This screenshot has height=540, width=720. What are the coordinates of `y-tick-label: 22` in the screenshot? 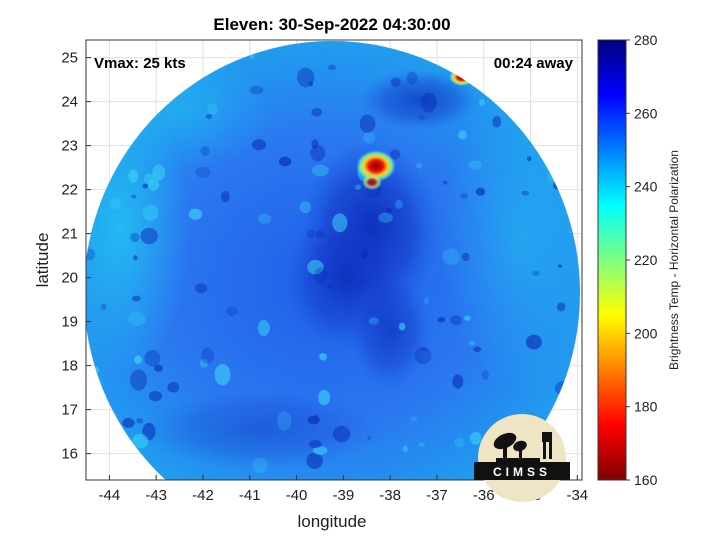 It's located at (69, 190).